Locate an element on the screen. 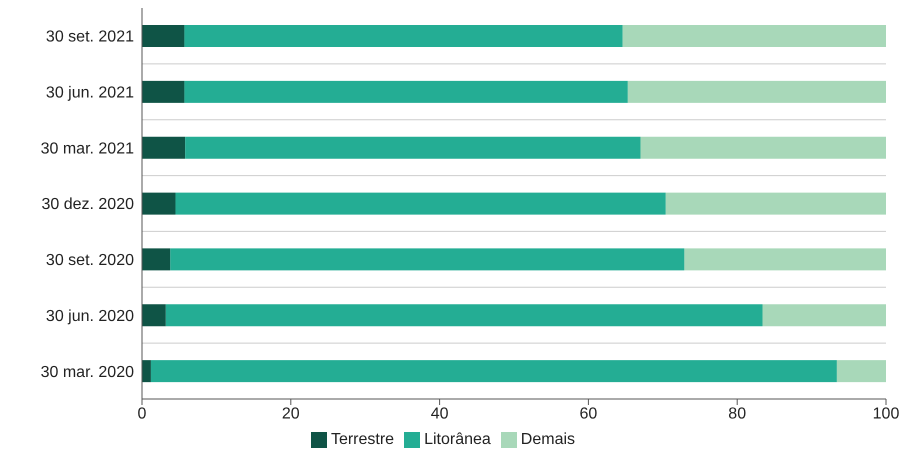  legend-label: Demais is located at coordinates (548, 439).